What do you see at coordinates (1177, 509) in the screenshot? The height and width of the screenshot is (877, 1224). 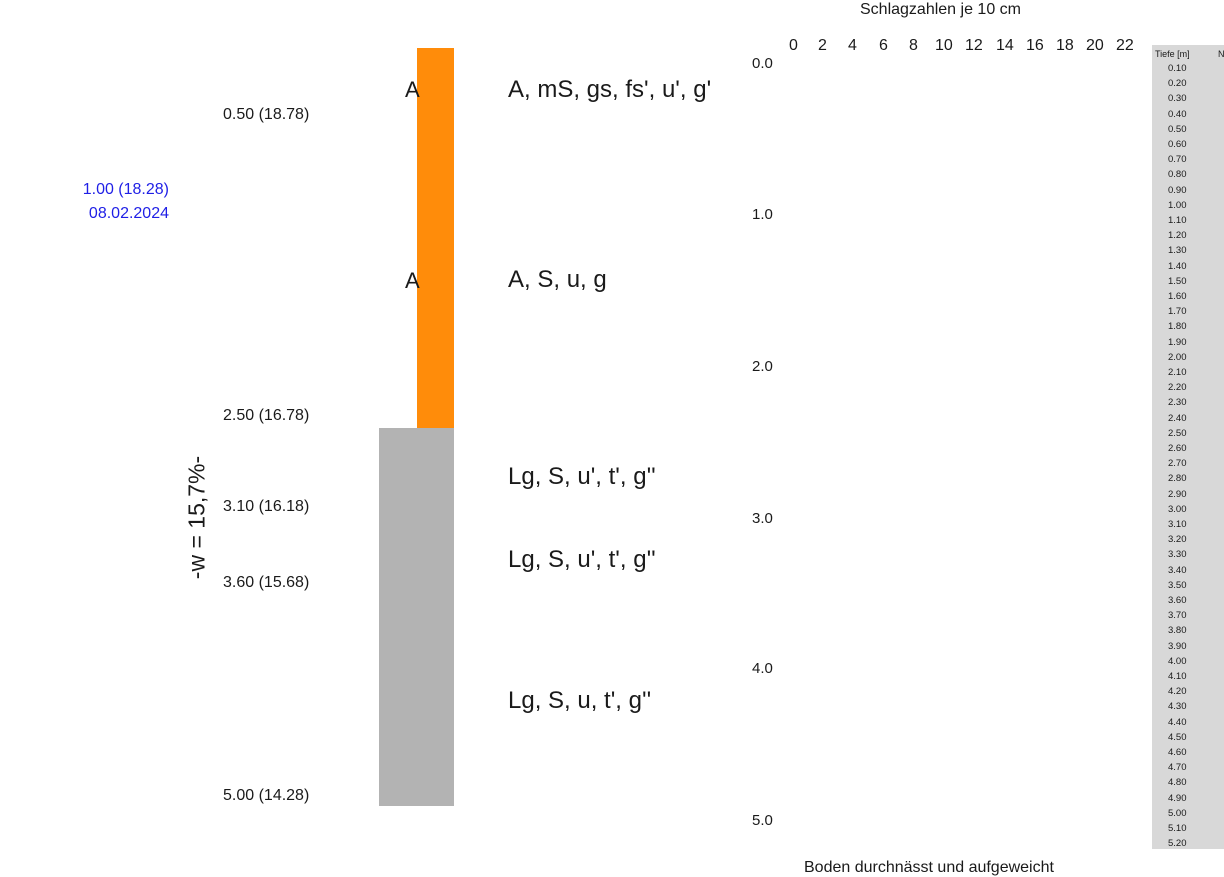 I see `table-row: 3.00` at bounding box center [1177, 509].